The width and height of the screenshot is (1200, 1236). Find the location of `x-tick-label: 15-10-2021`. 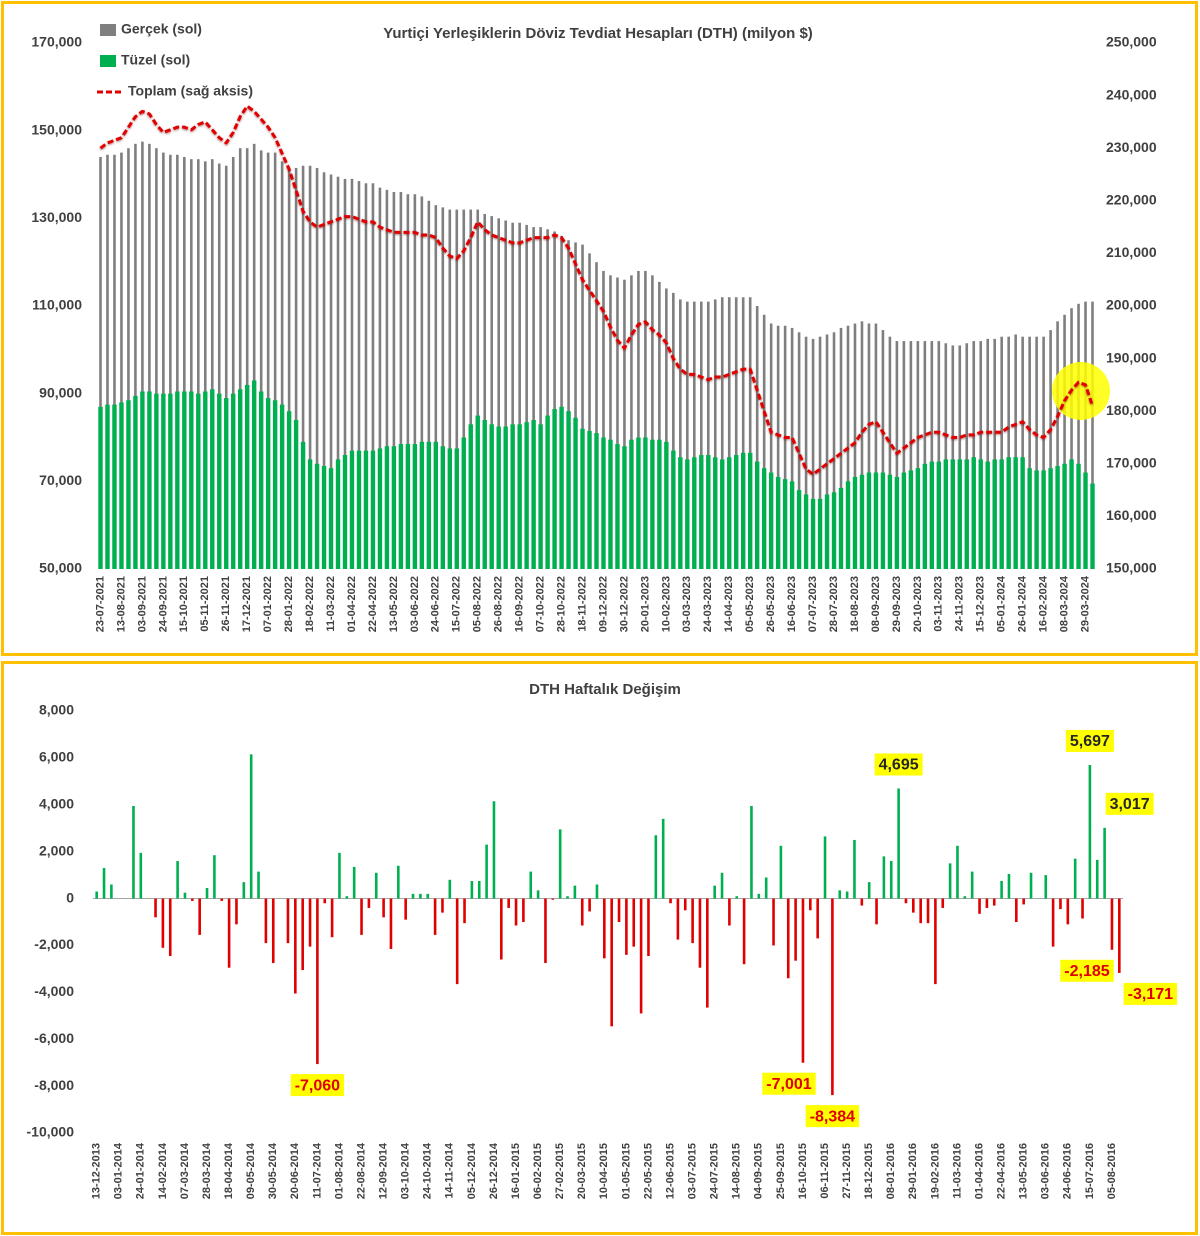

x-tick-label: 15-10-2021 is located at coordinates (184, 604).